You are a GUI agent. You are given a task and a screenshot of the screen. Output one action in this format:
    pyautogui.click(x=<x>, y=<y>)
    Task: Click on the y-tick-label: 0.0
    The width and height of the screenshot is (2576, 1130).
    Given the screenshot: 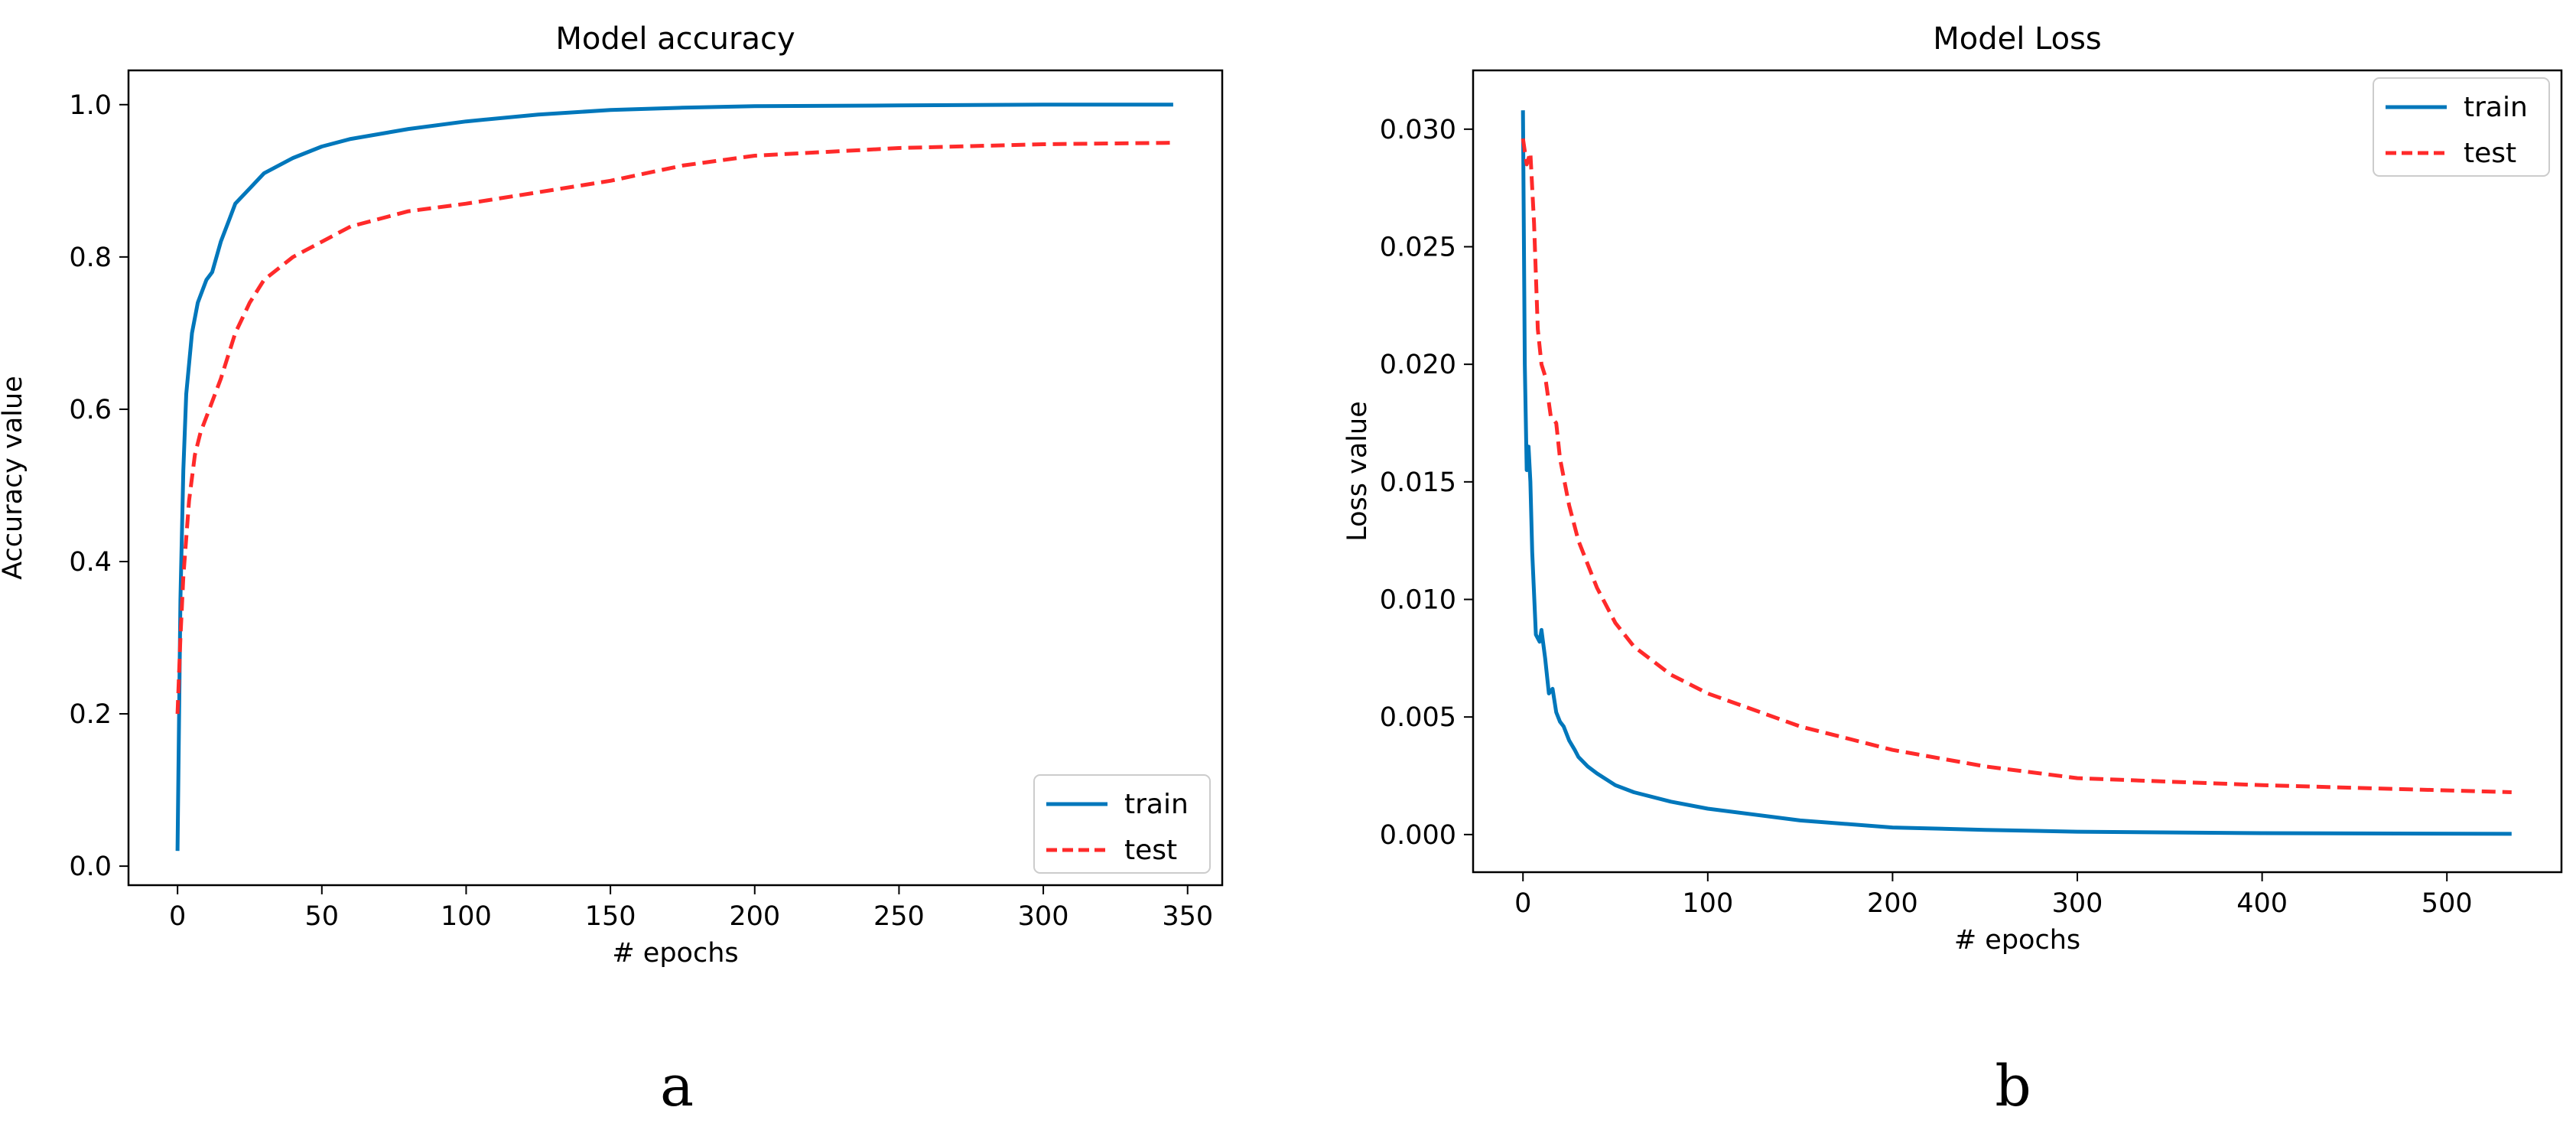 What is the action you would take?
    pyautogui.click(x=90, y=867)
    